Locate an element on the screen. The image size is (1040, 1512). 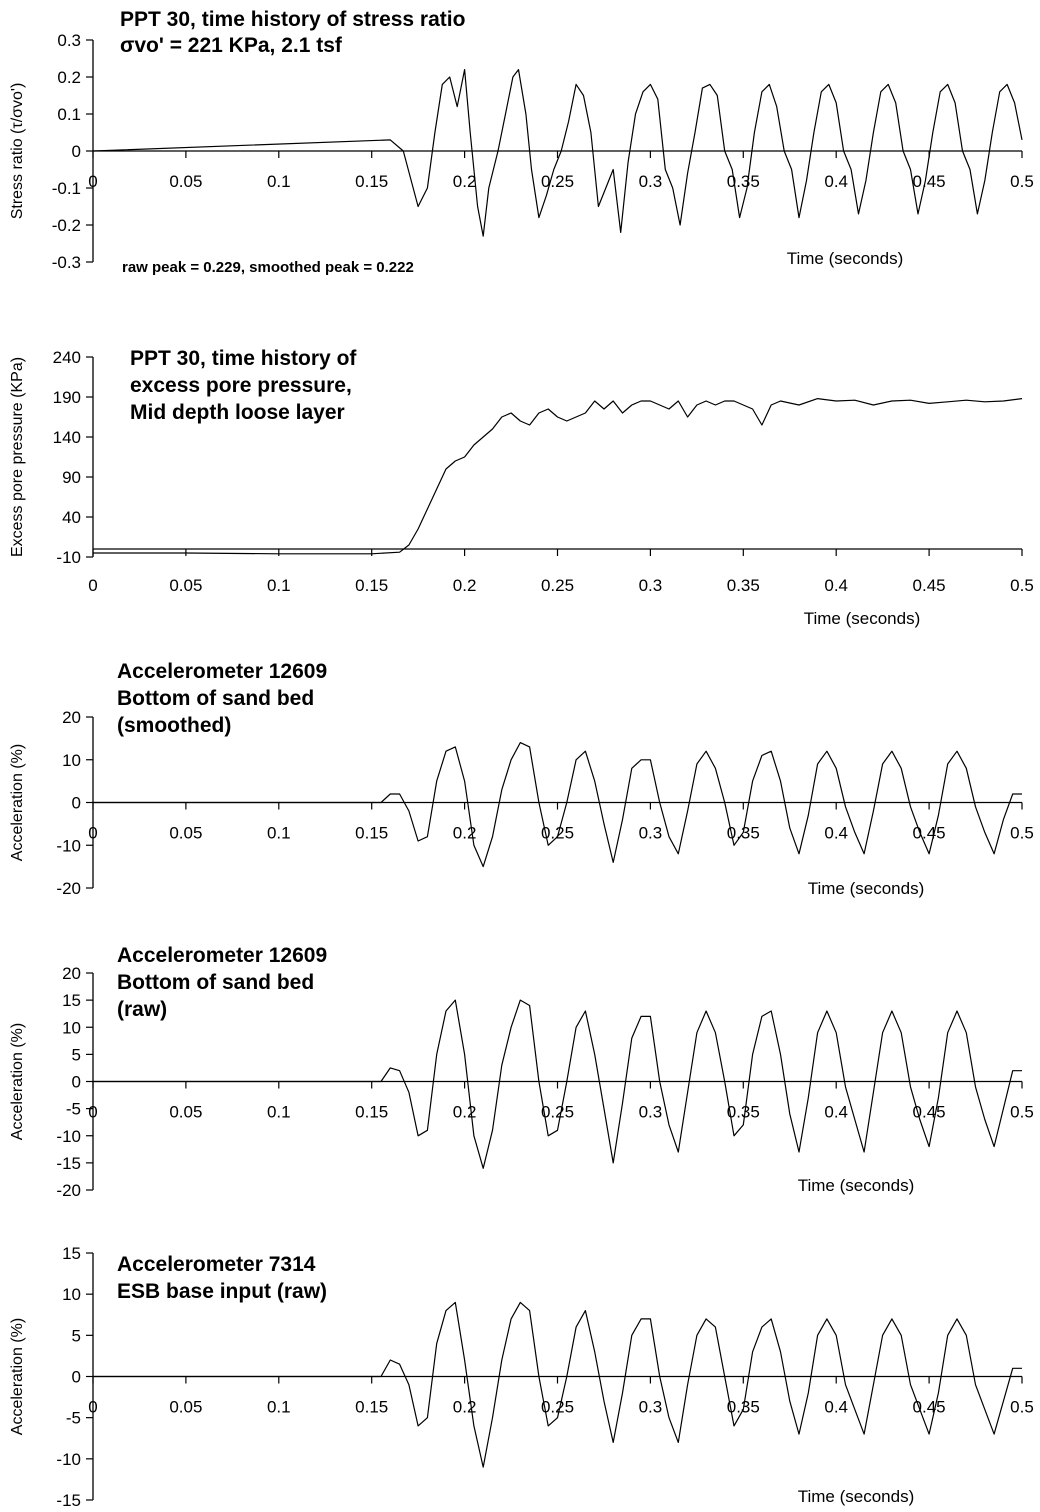
y-tick-label: 90 is located at coordinates (71, 477).